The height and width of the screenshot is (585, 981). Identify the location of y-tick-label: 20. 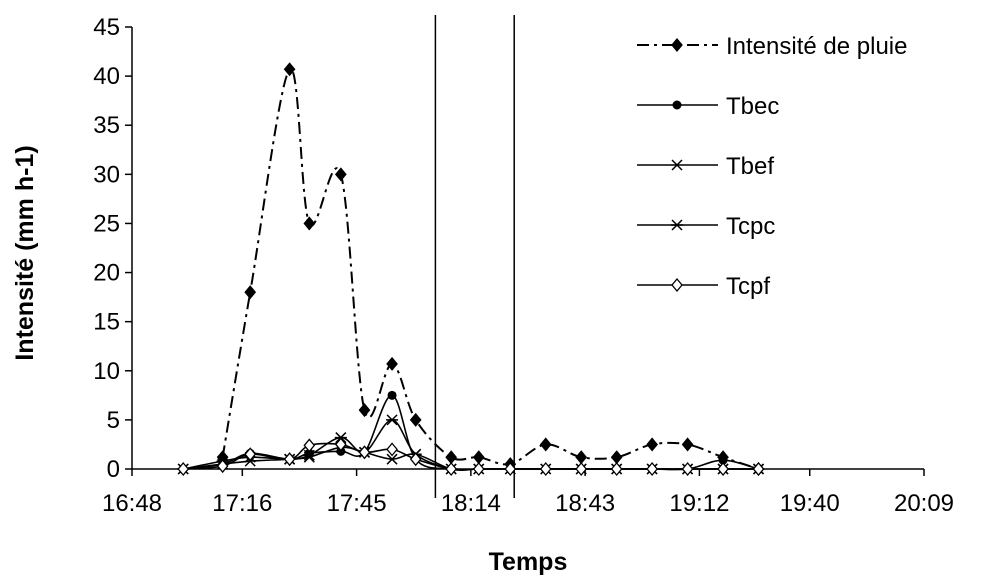
(106, 273).